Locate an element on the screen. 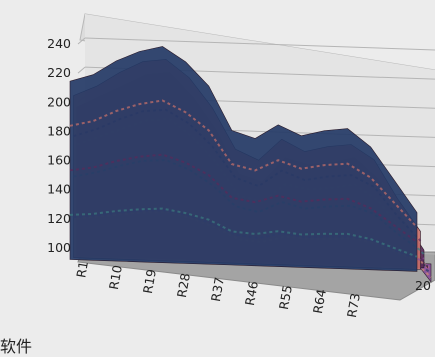 The image size is (435, 357). y-tick-label: 160 is located at coordinates (59, 160).